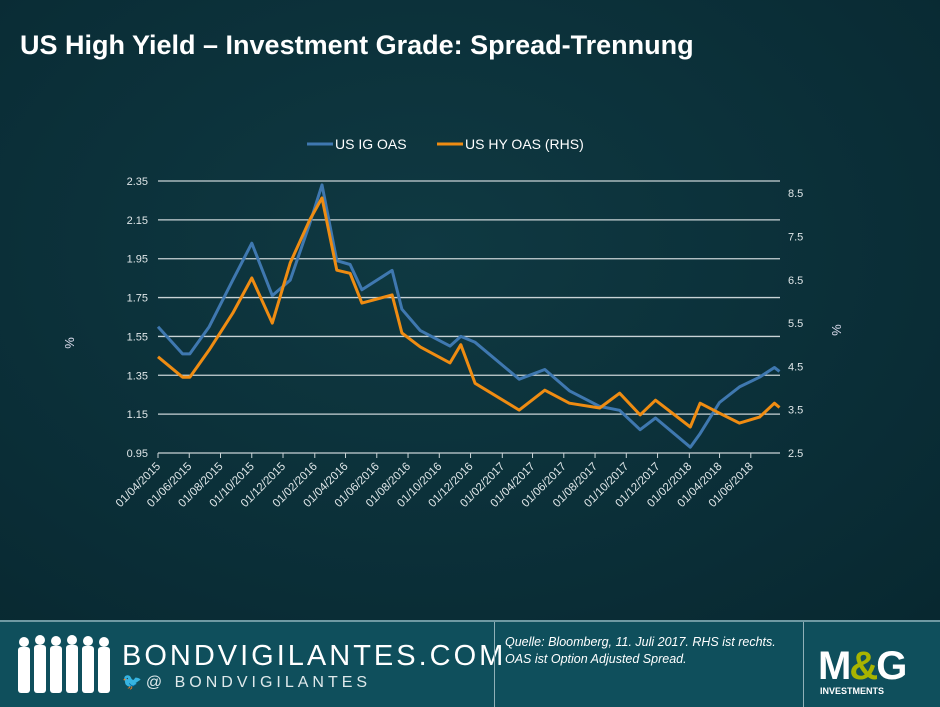 This screenshot has height=707, width=940. Describe the element at coordinates (795, 281) in the screenshot. I see `right-tick-label: 6.5` at that location.